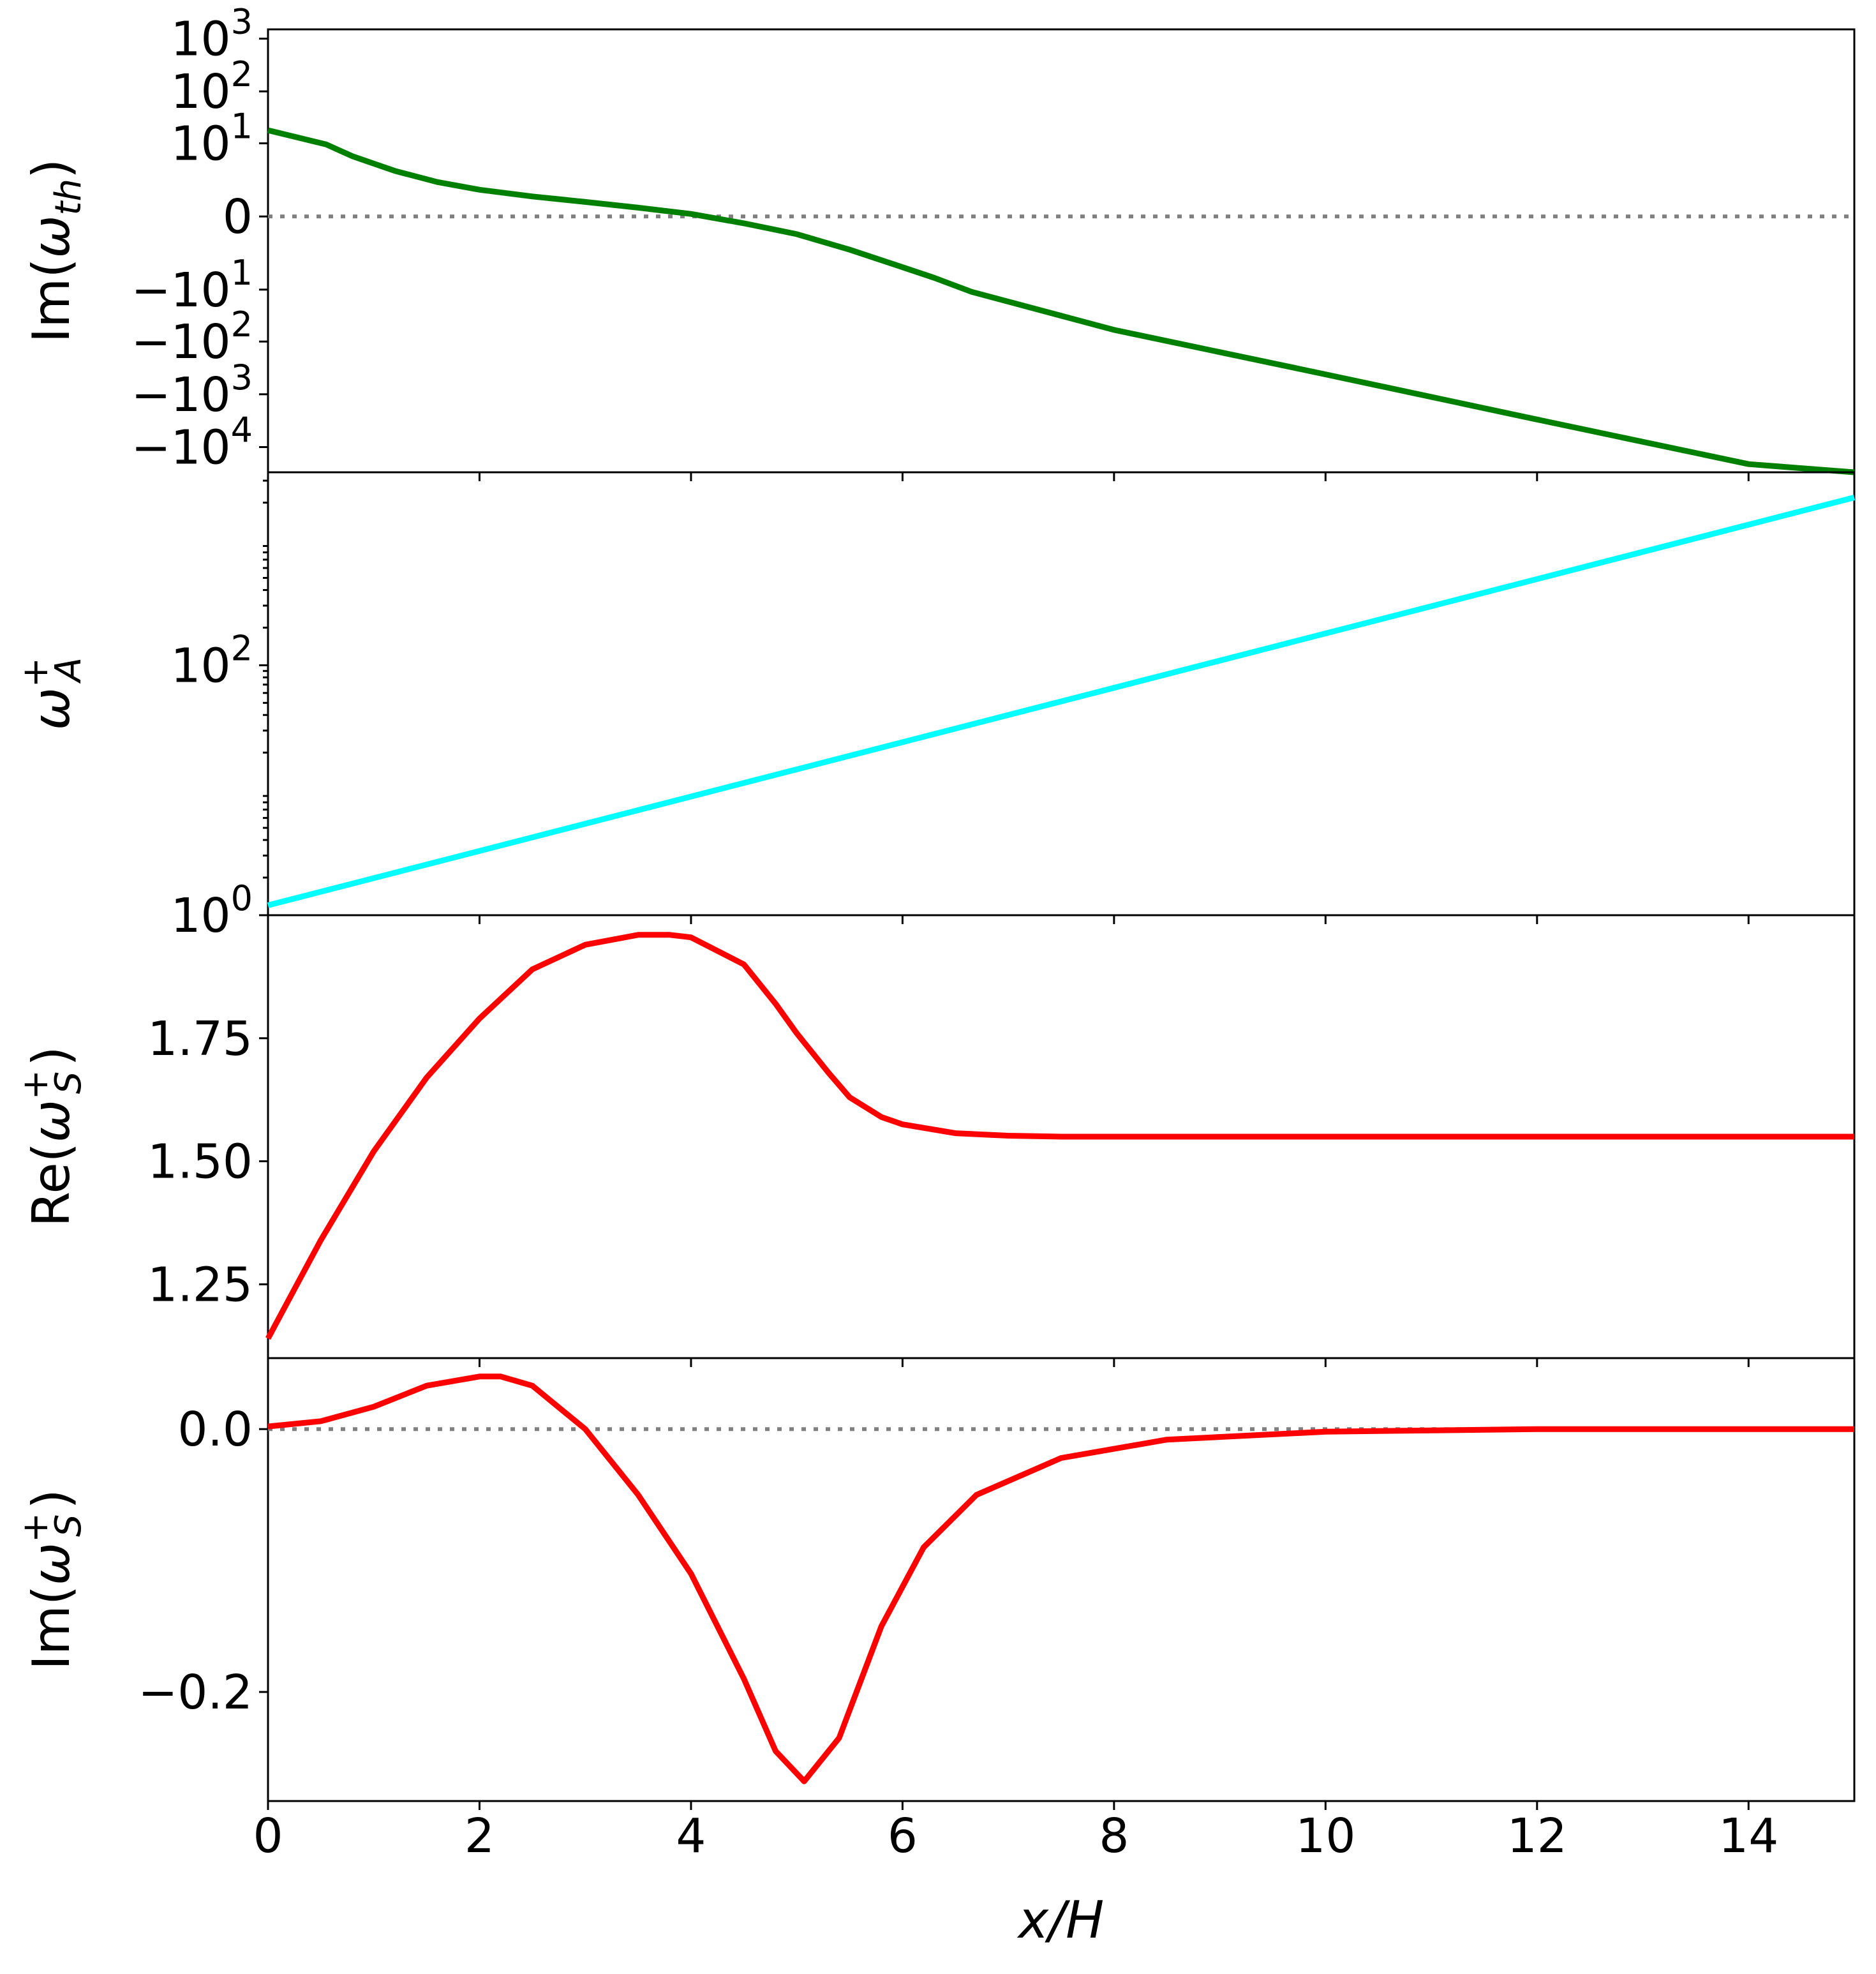 The height and width of the screenshot is (1974, 1876). Describe the element at coordinates (200, 1284) in the screenshot. I see `y-tick-label: 1.25` at that location.